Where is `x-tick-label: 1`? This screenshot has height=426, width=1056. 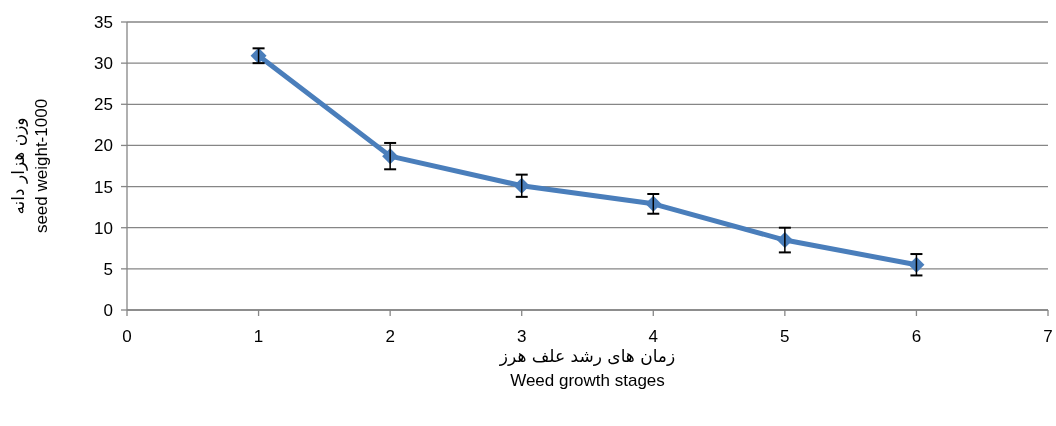 x-tick-label: 1 is located at coordinates (258, 336).